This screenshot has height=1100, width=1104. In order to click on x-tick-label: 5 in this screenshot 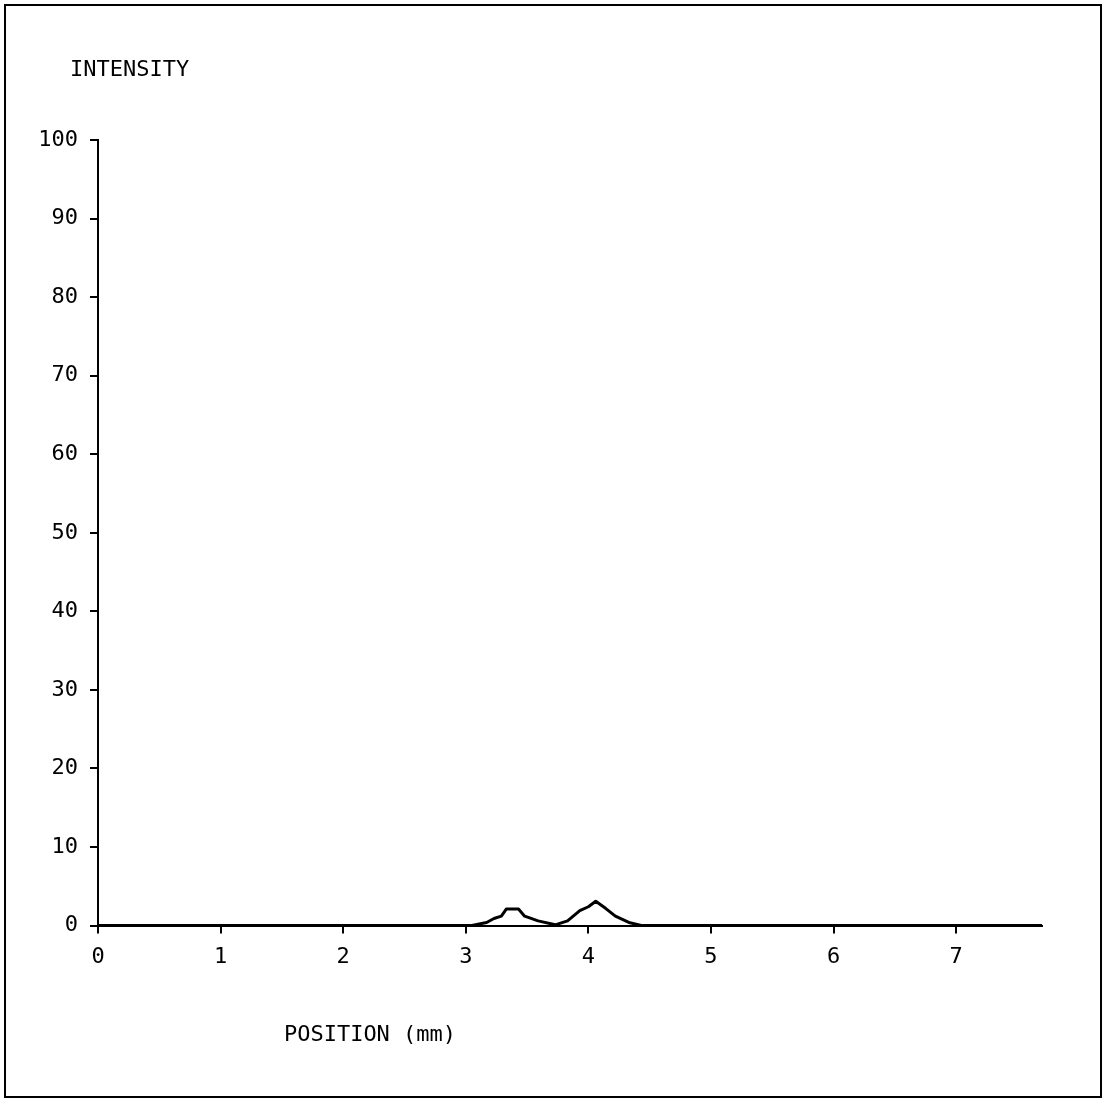, I will do `click(711, 955)`.